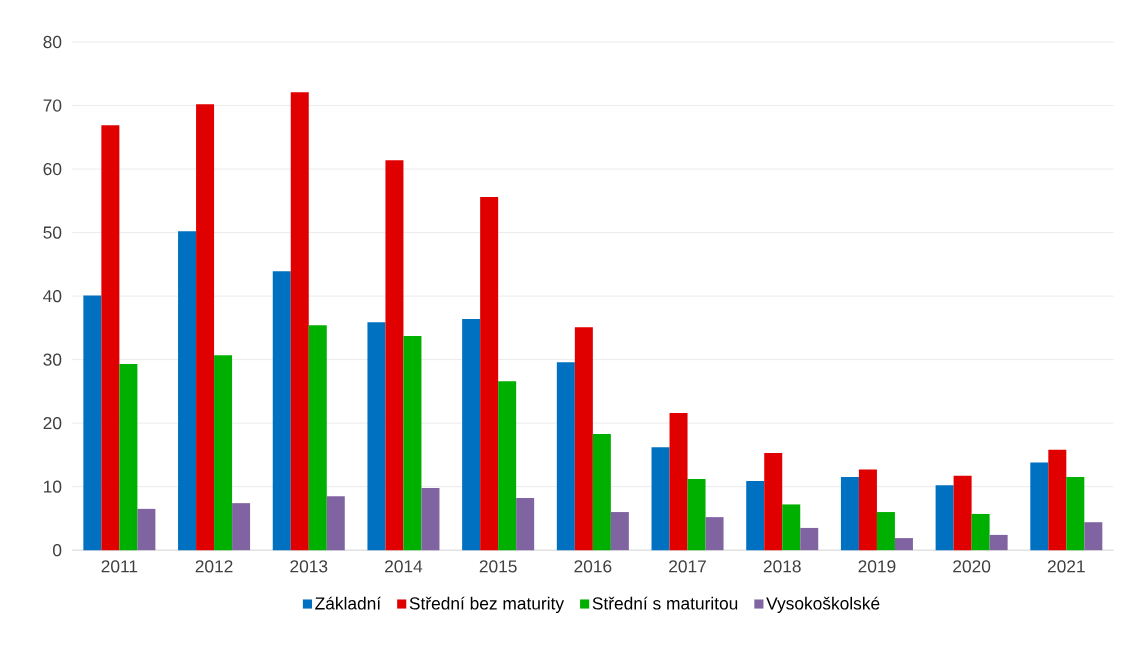 The height and width of the screenshot is (668, 1131). What do you see at coordinates (52, 296) in the screenshot?
I see `y-tick-label: 40` at bounding box center [52, 296].